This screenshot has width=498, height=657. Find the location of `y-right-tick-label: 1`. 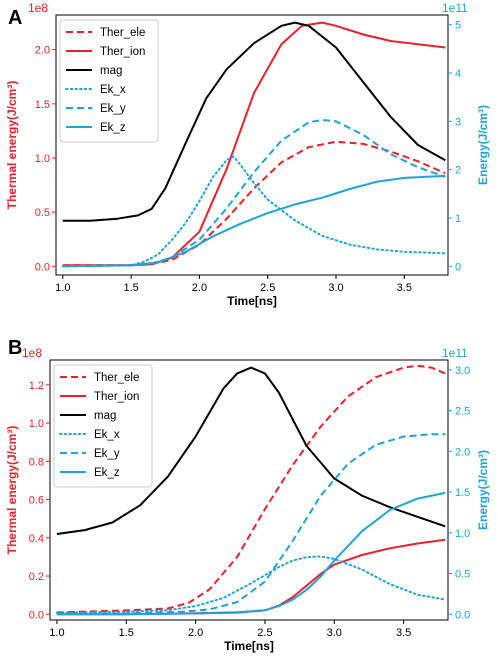

y-right-tick-label: 1 is located at coordinates (458, 219).